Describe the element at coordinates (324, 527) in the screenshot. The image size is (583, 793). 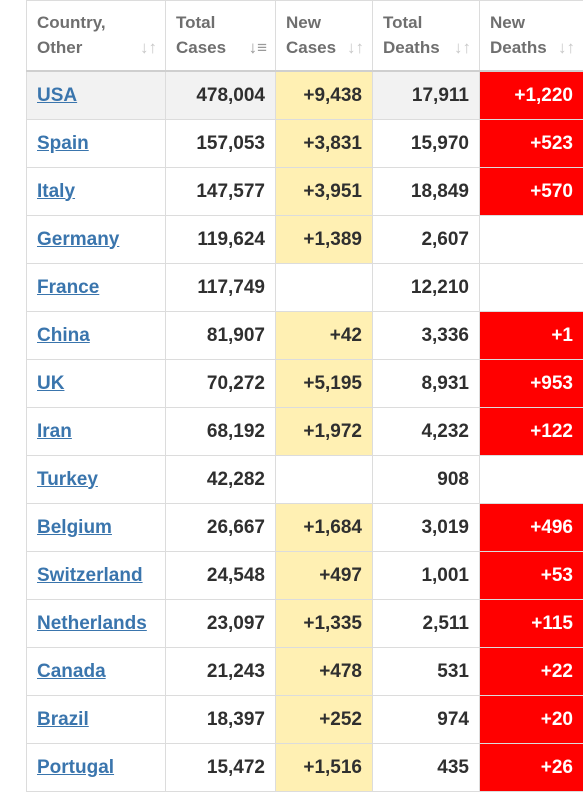
I see `new-cases-cell: +1,684` at that location.